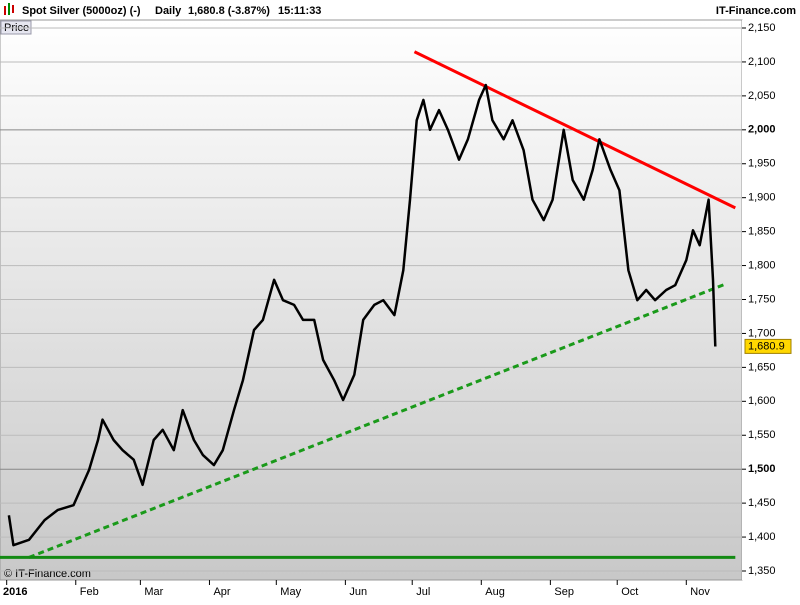 The height and width of the screenshot is (605, 800). What do you see at coordinates (762, 164) in the screenshot?
I see `y-tick-label: 1,950` at bounding box center [762, 164].